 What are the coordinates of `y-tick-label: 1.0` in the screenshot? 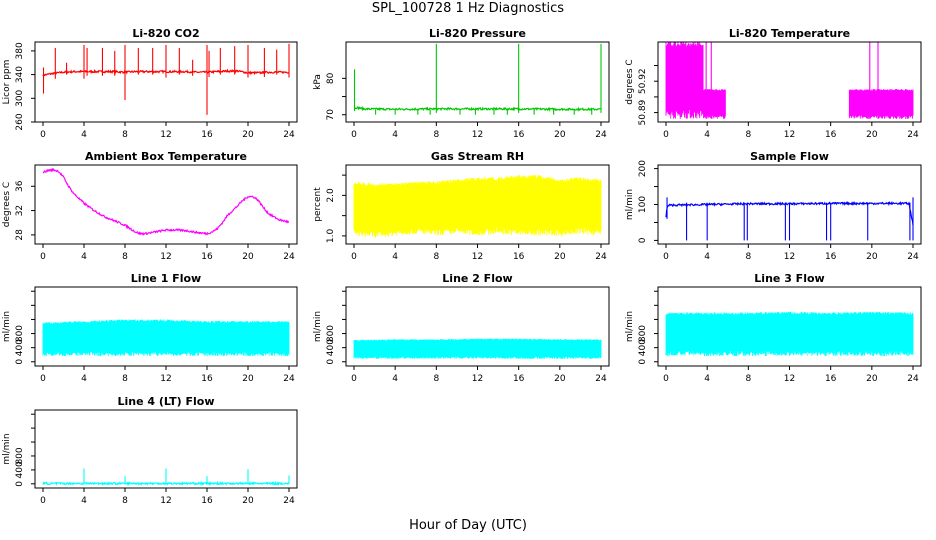 It's located at (331, 235).